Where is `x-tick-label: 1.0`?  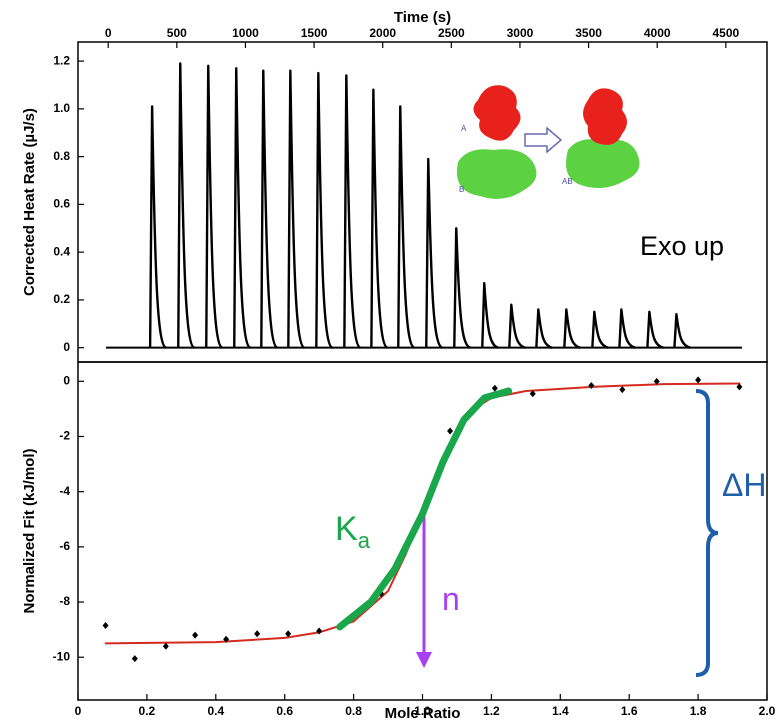
x-tick-label: 1.0 is located at coordinates (422, 711).